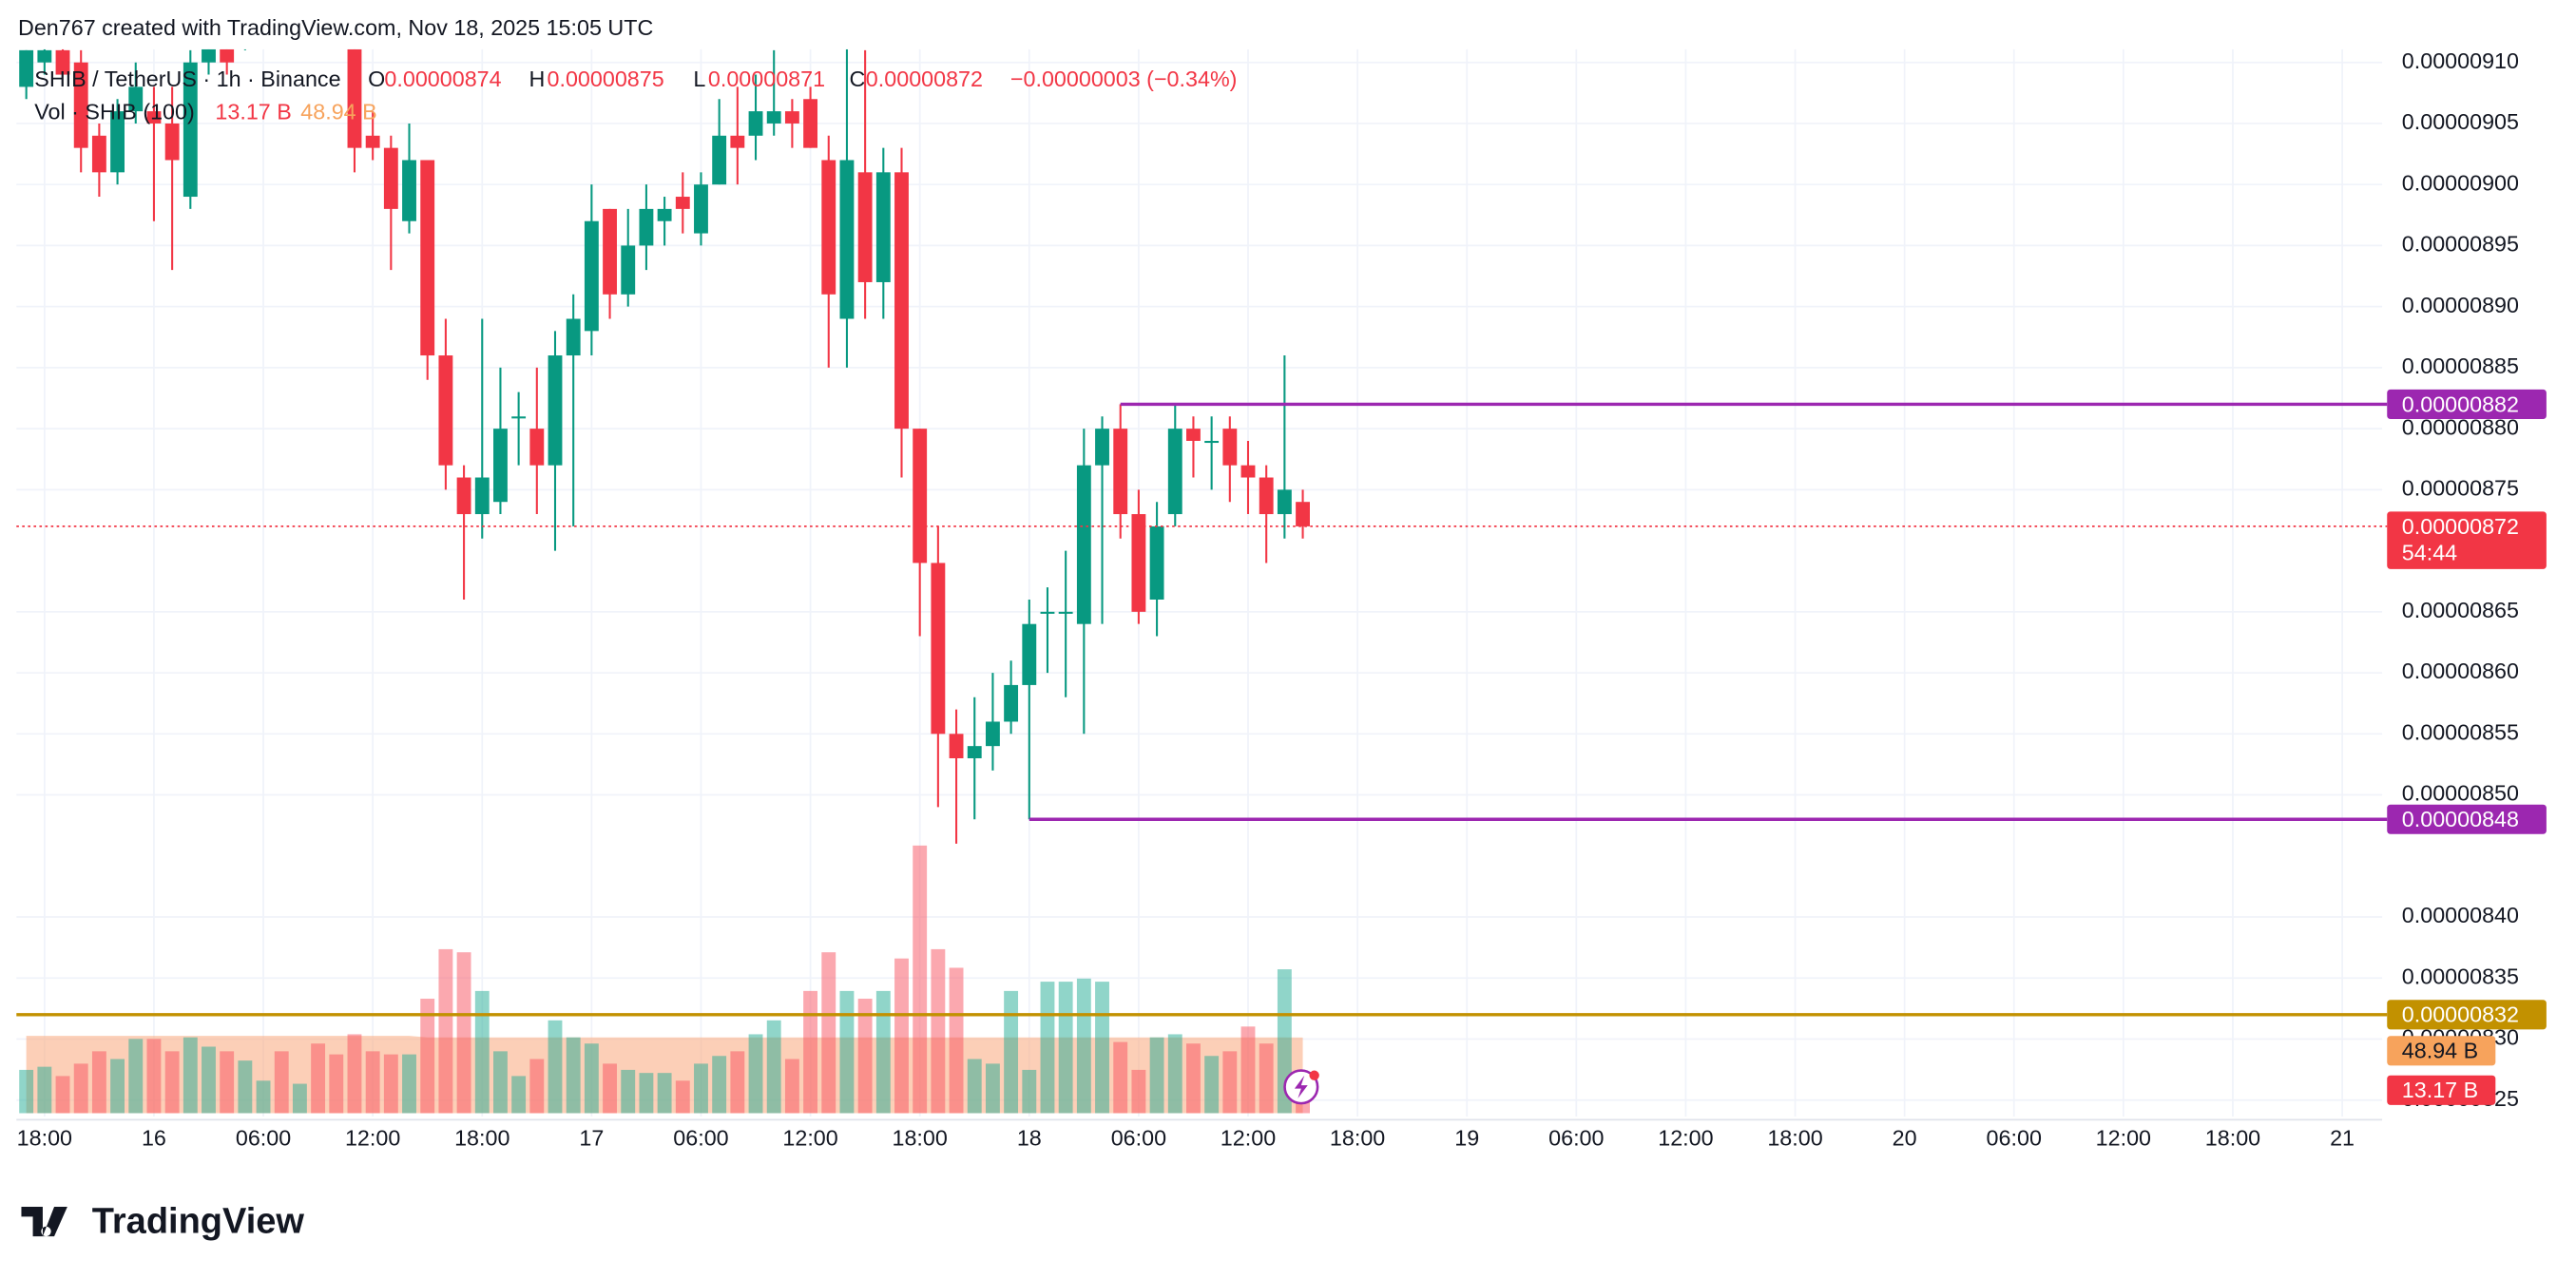 The image size is (2576, 1279). Describe the element at coordinates (1466, 1138) in the screenshot. I see `x-tick-label: 19` at that location.